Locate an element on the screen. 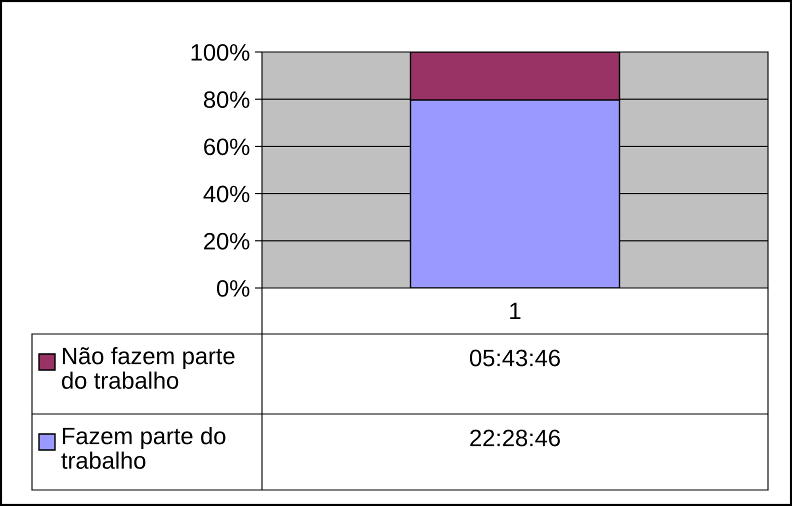 Image resolution: width=792 pixels, height=506 pixels. legend-label: Não fazem parte do trabalho is located at coordinates (148, 368).